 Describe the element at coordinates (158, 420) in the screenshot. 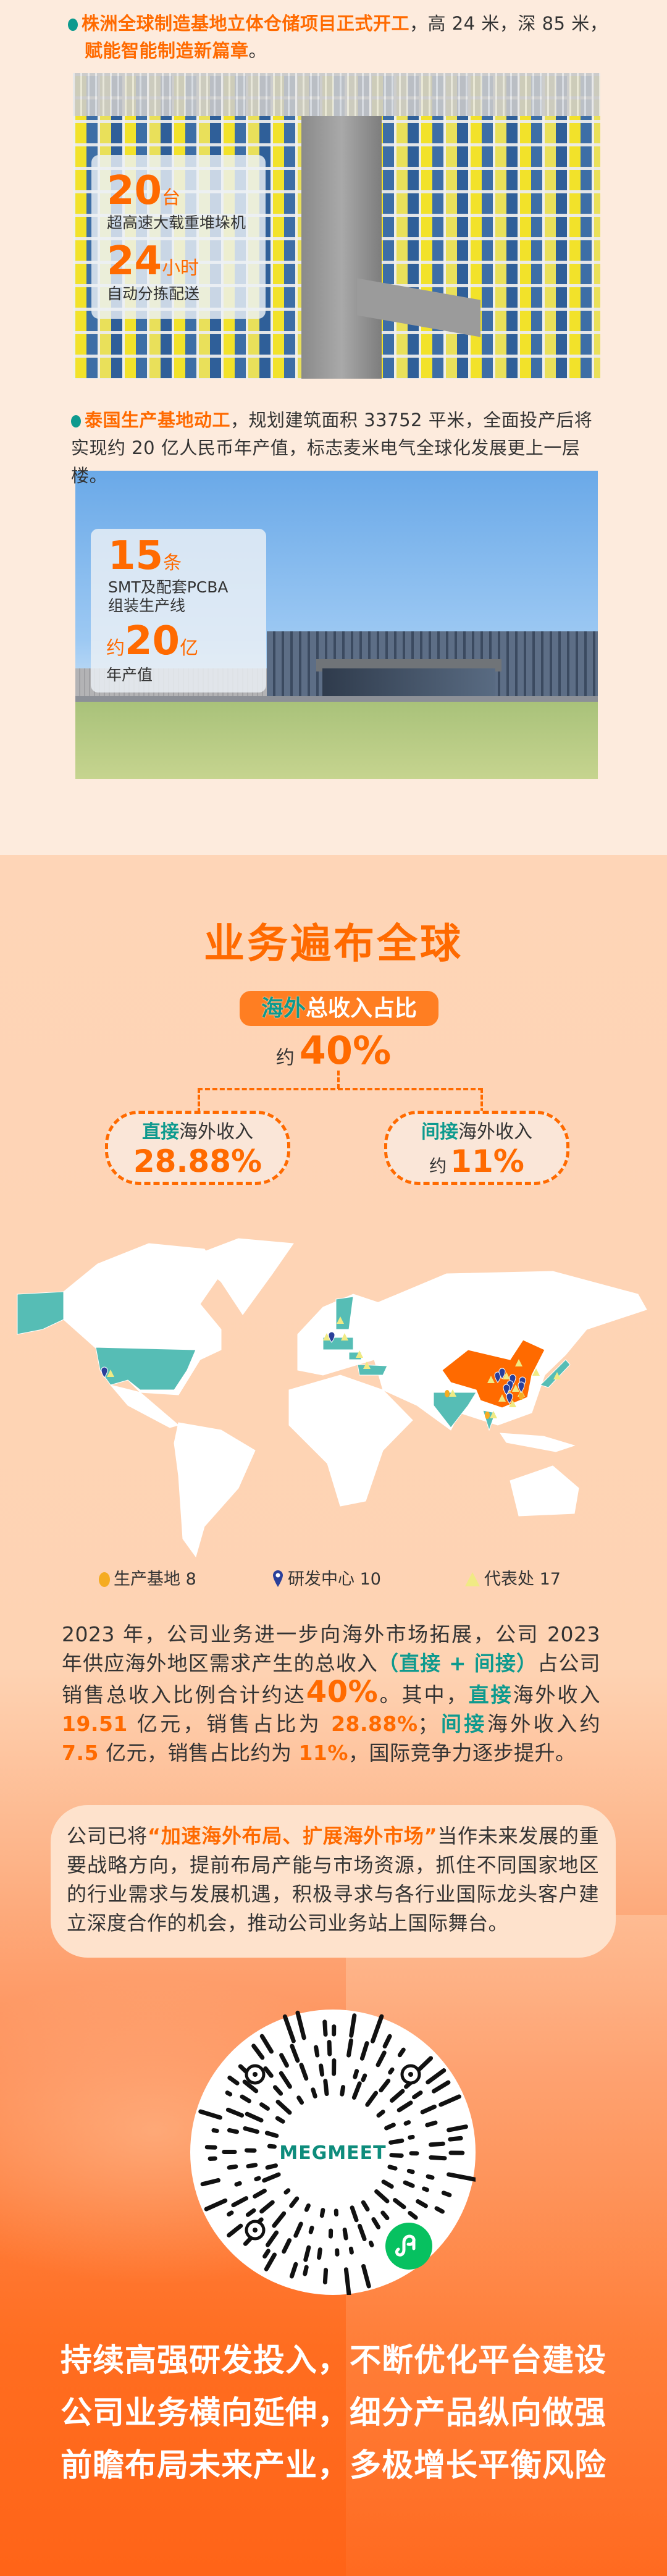

I see `milestone-2-highlight: 泰国生产基地动工` at that location.